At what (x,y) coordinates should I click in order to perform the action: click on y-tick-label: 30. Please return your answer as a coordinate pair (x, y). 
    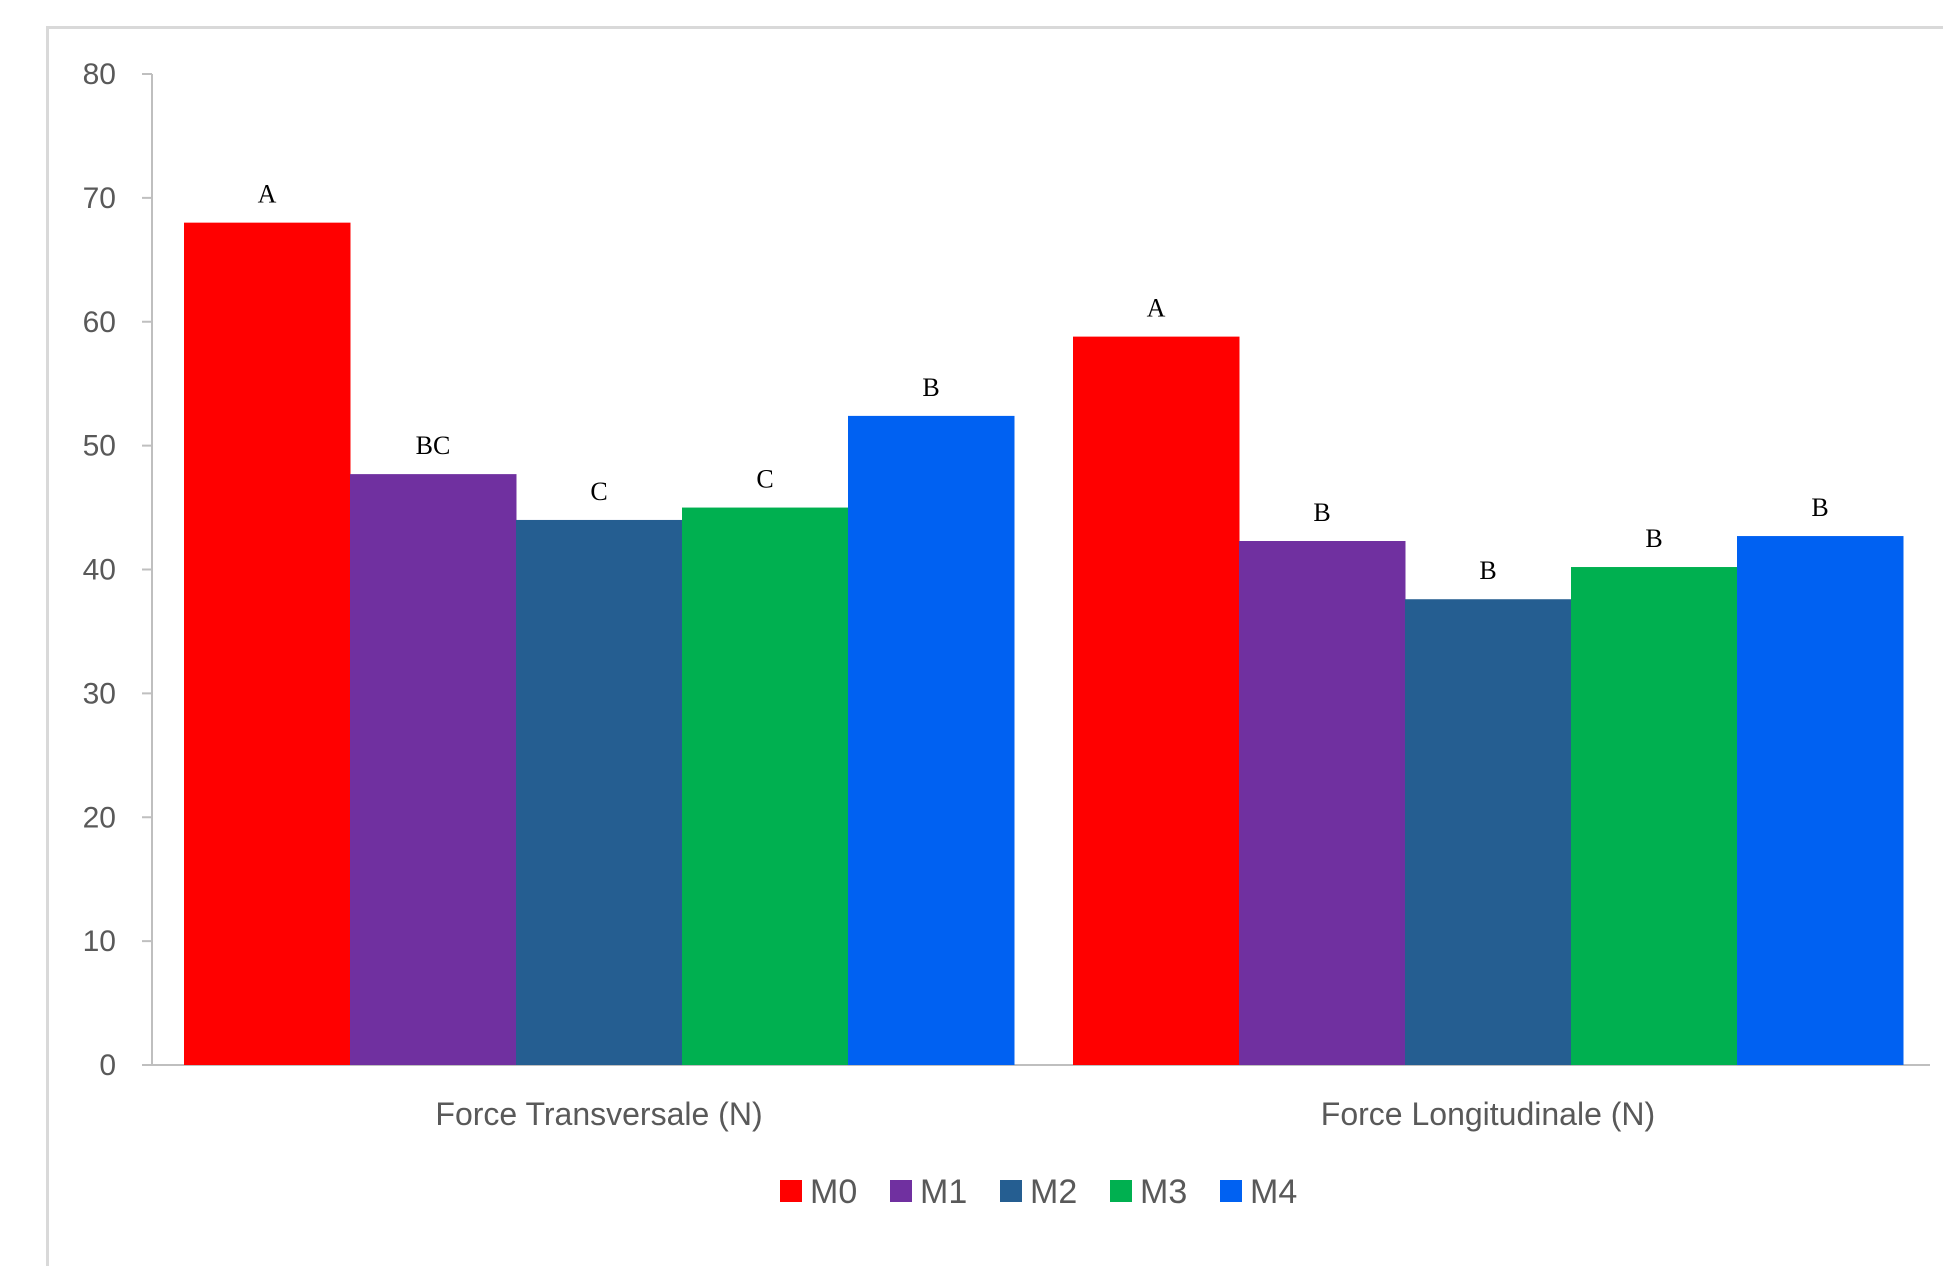
    Looking at the image, I should click on (99, 693).